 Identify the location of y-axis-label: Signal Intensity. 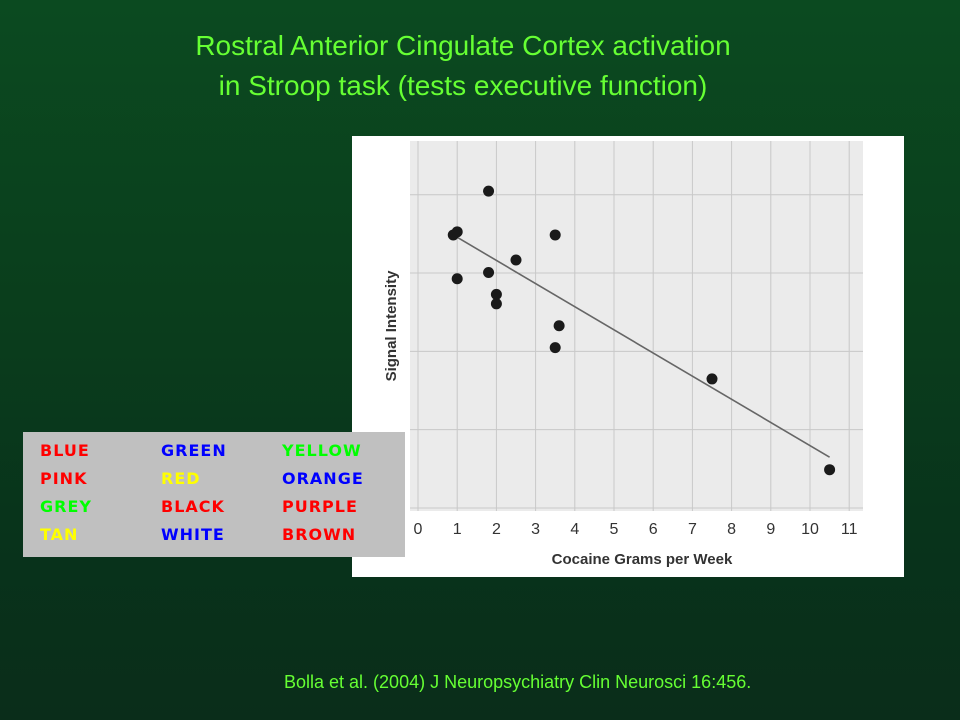
(391, 326).